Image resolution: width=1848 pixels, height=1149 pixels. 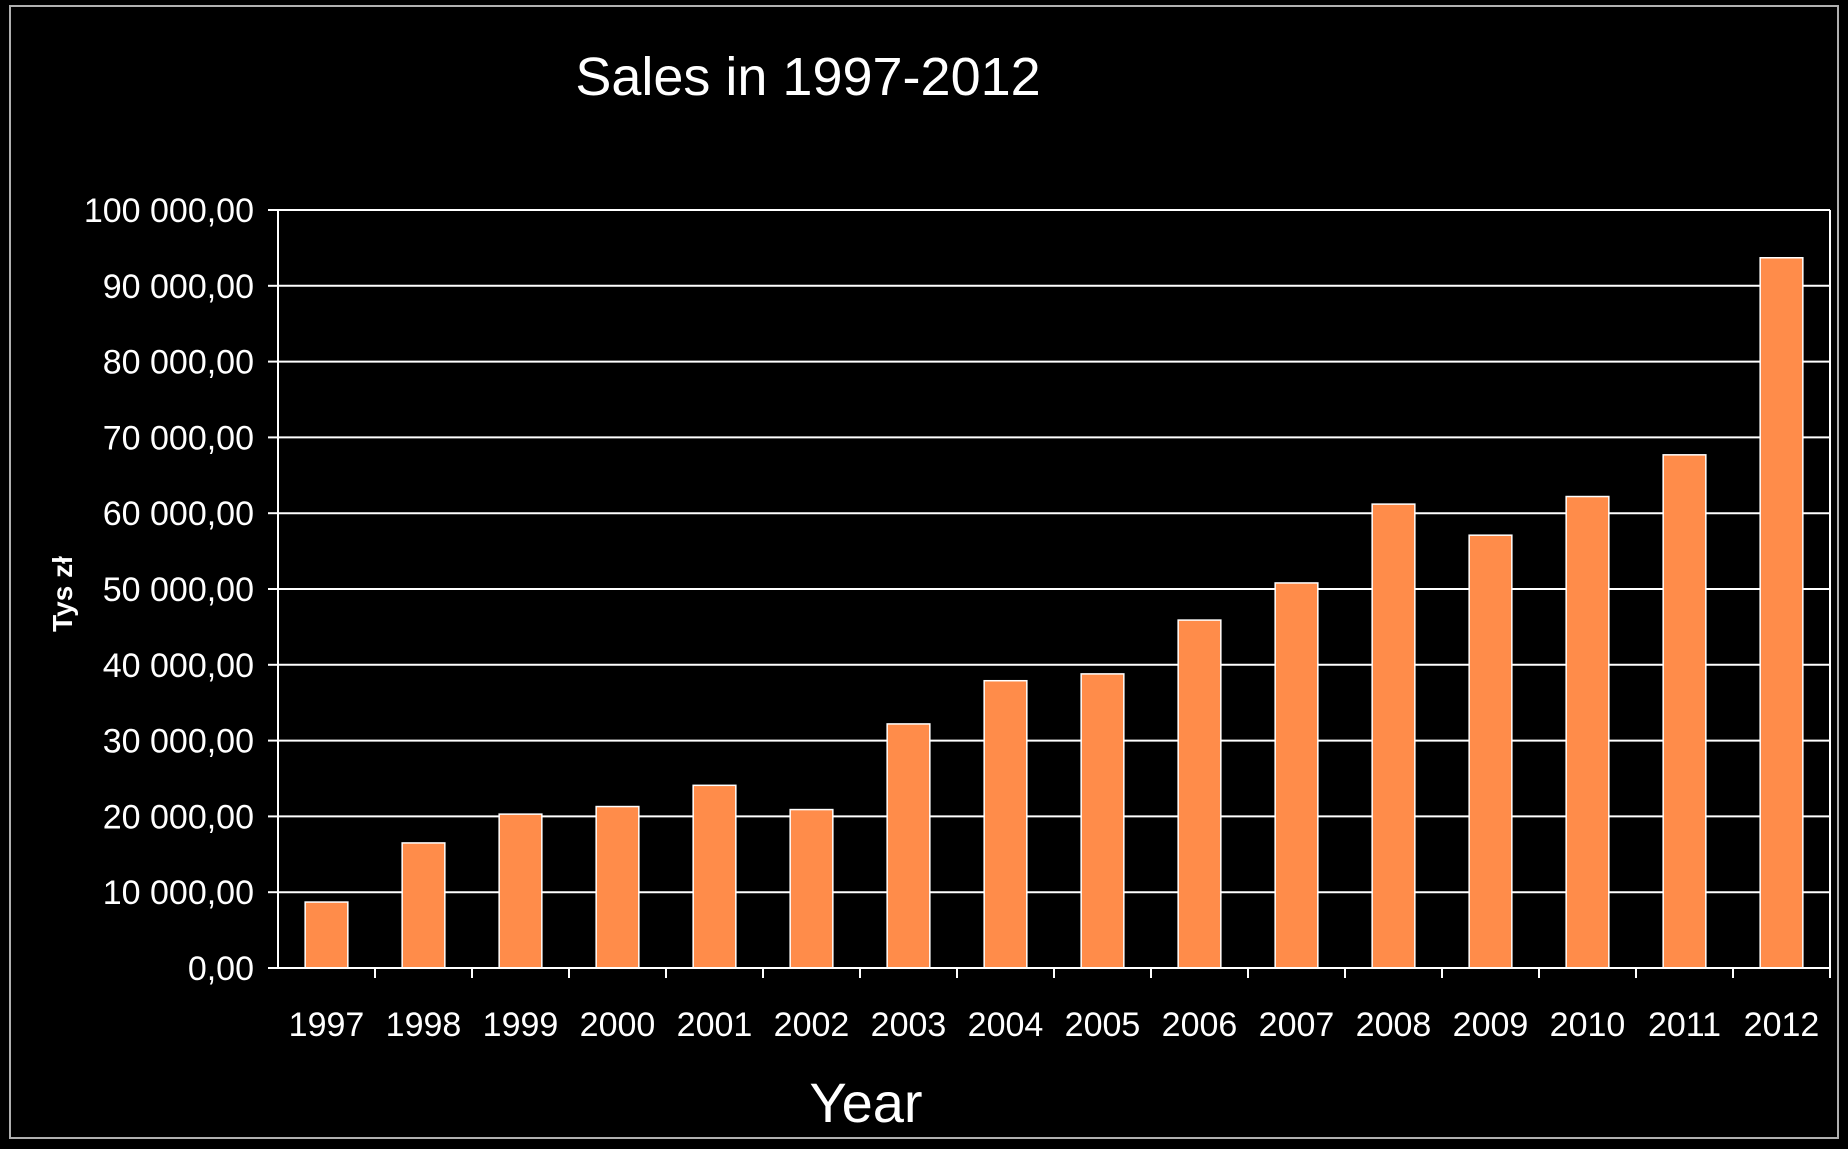 I want to click on bar-2003, so click(x=908, y=846).